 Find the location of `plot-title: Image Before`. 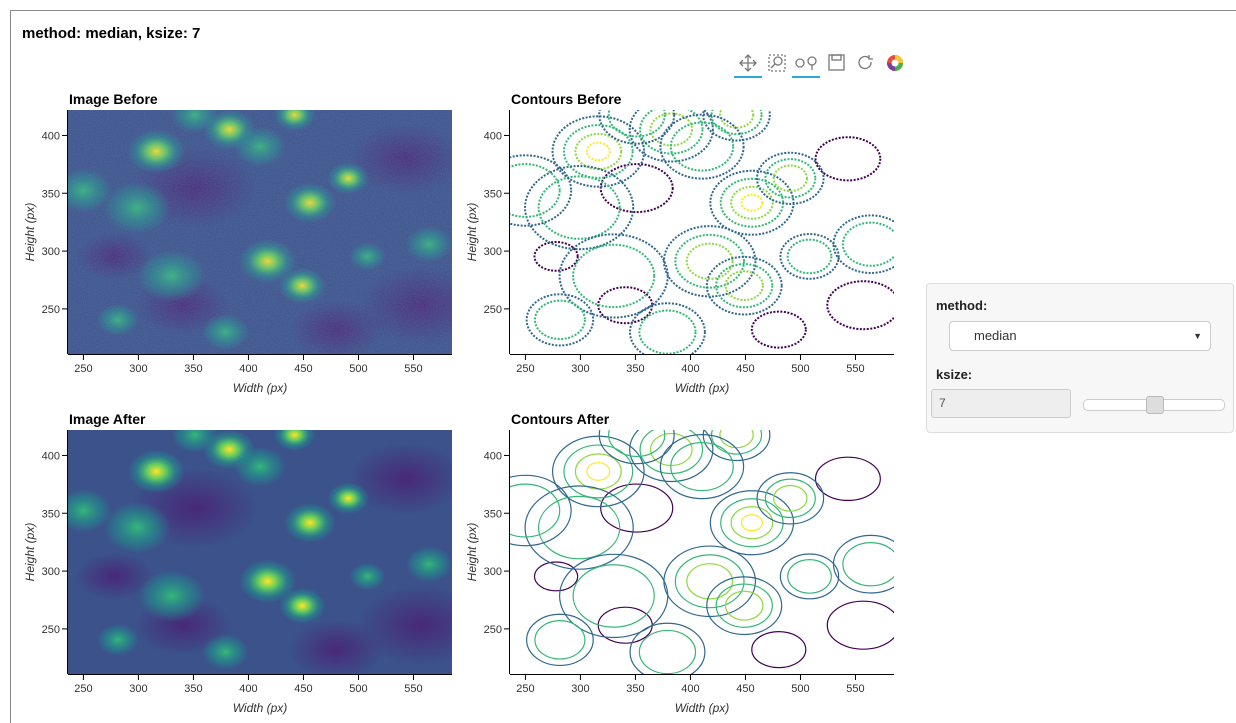

plot-title: Image Before is located at coordinates (113, 99).